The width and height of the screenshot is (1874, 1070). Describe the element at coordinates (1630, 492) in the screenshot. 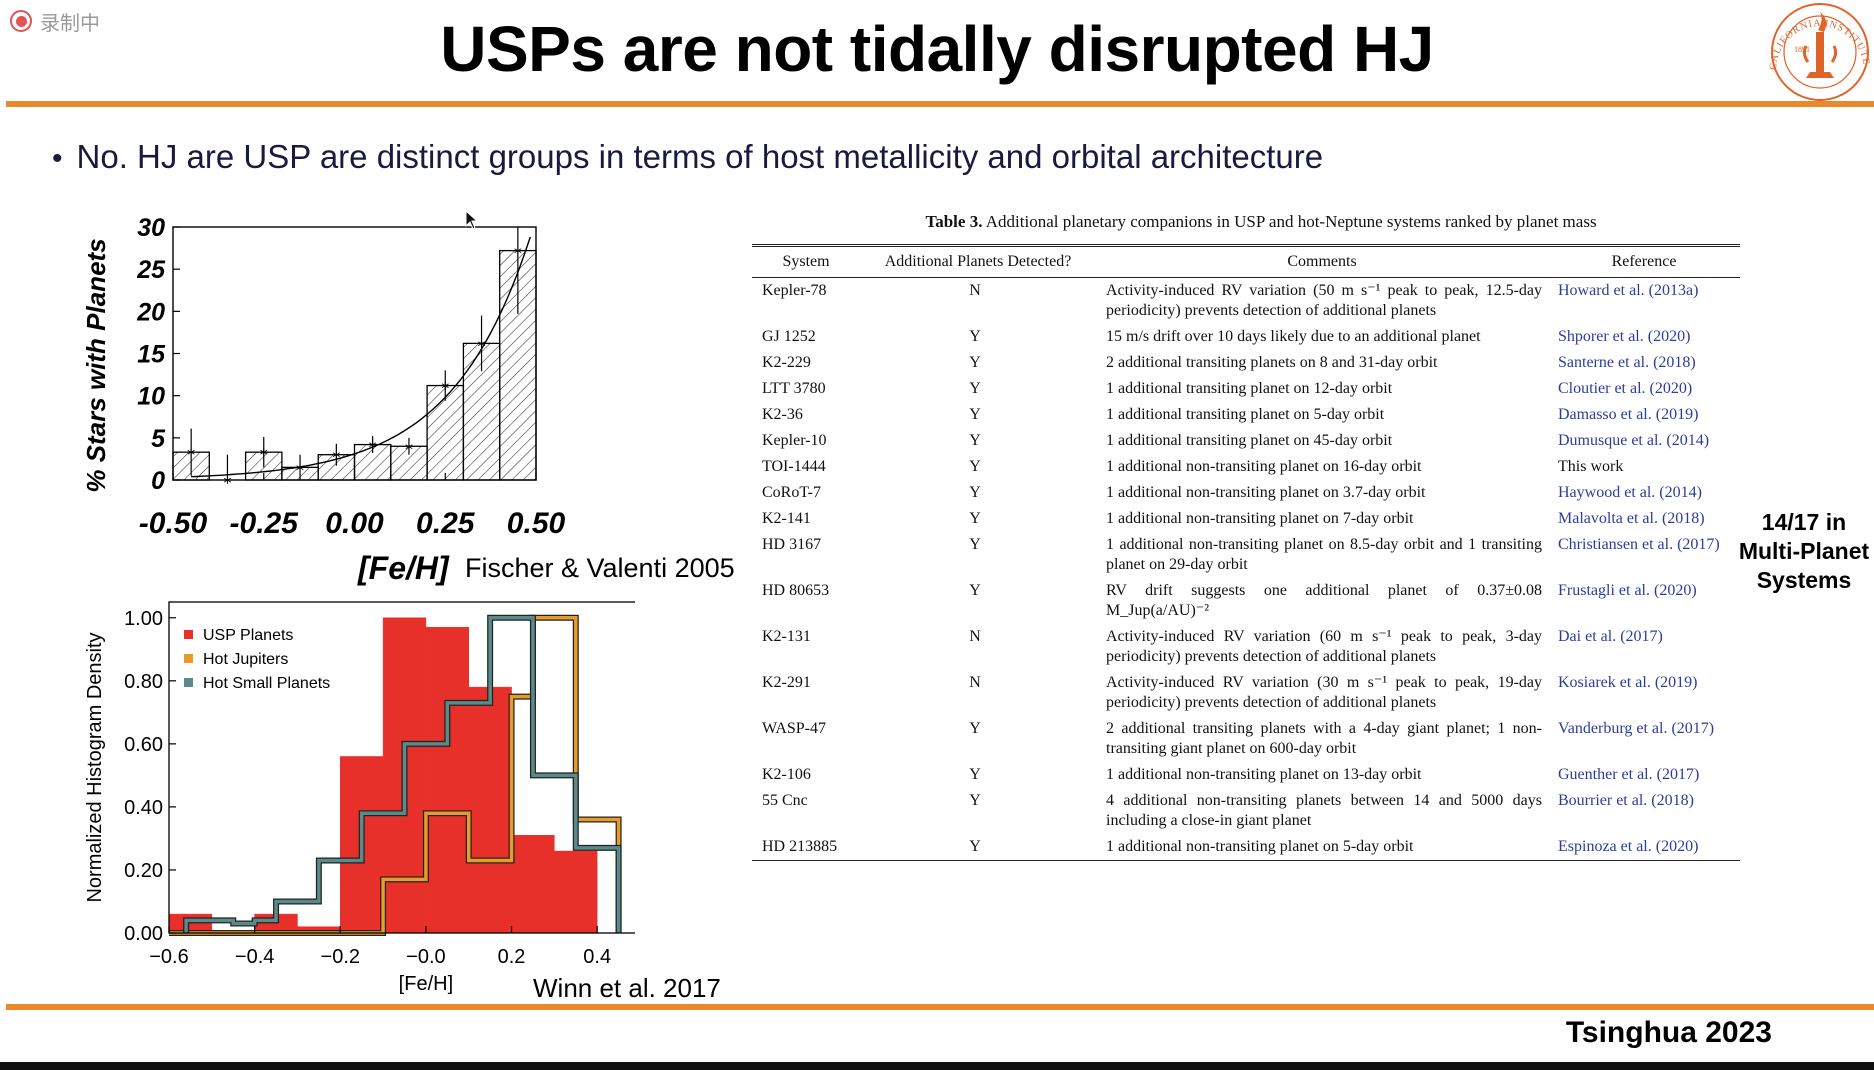

I see `row-reference: Haywood et al. (2014)` at that location.